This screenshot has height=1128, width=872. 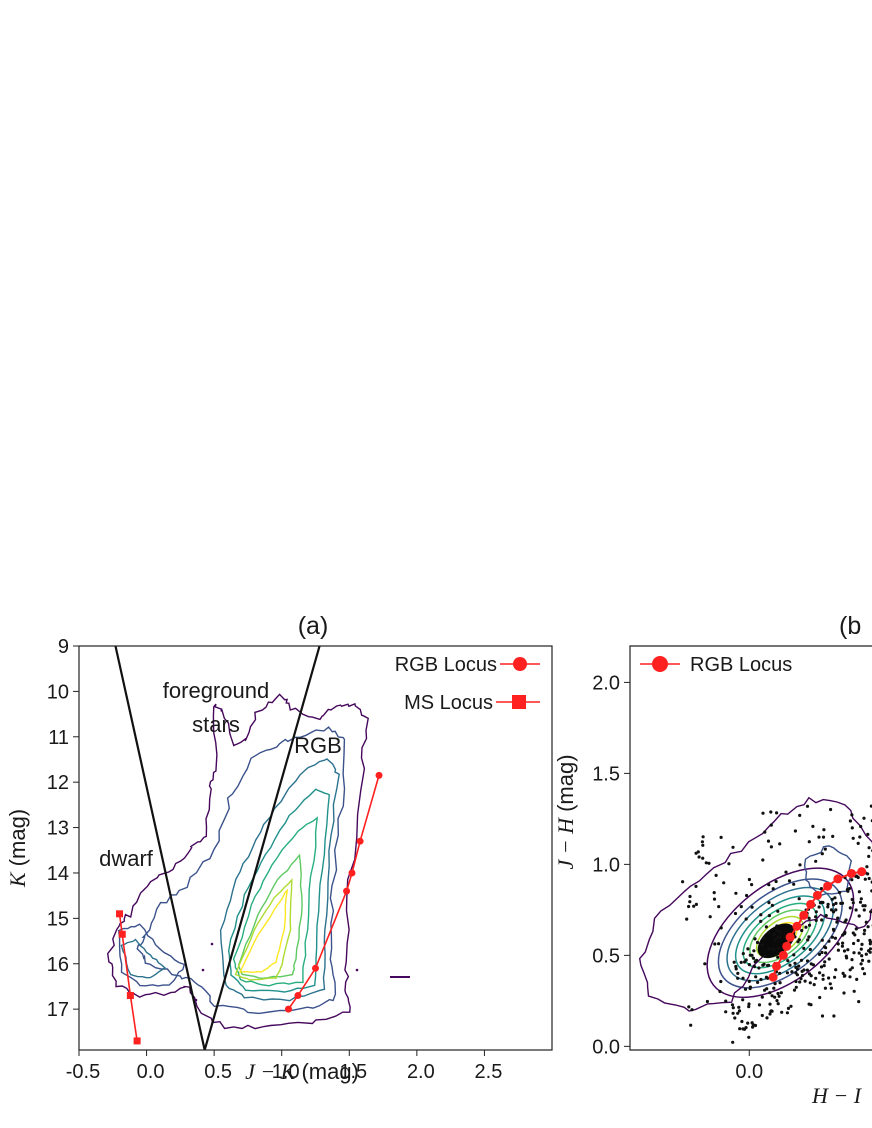 What do you see at coordinates (58, 874) in the screenshot?
I see `panel-a-y-tick-label: 14` at bounding box center [58, 874].